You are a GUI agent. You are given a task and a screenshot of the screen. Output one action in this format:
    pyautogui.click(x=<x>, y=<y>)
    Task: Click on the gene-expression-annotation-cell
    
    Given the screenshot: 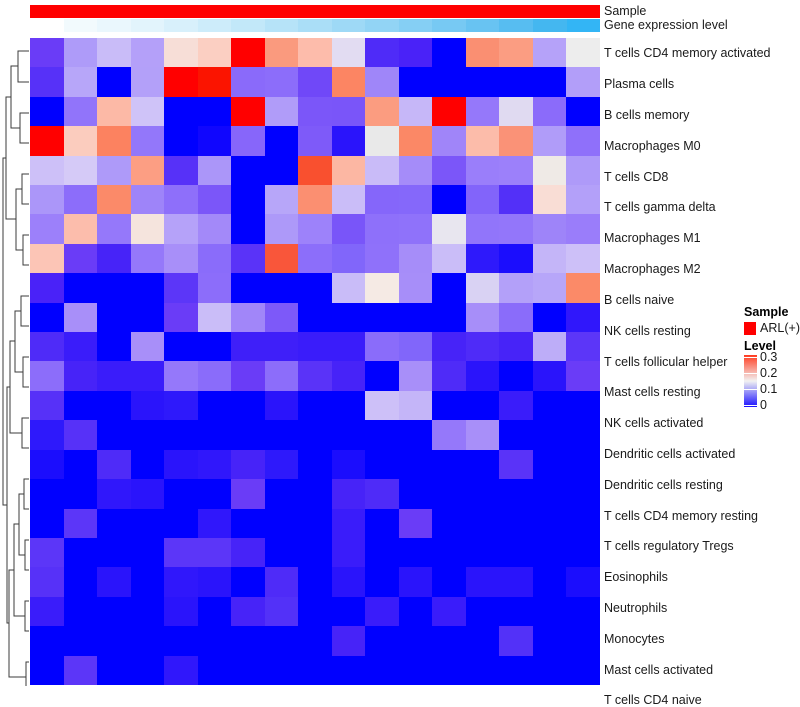 What is the action you would take?
    pyautogui.click(x=549, y=25)
    